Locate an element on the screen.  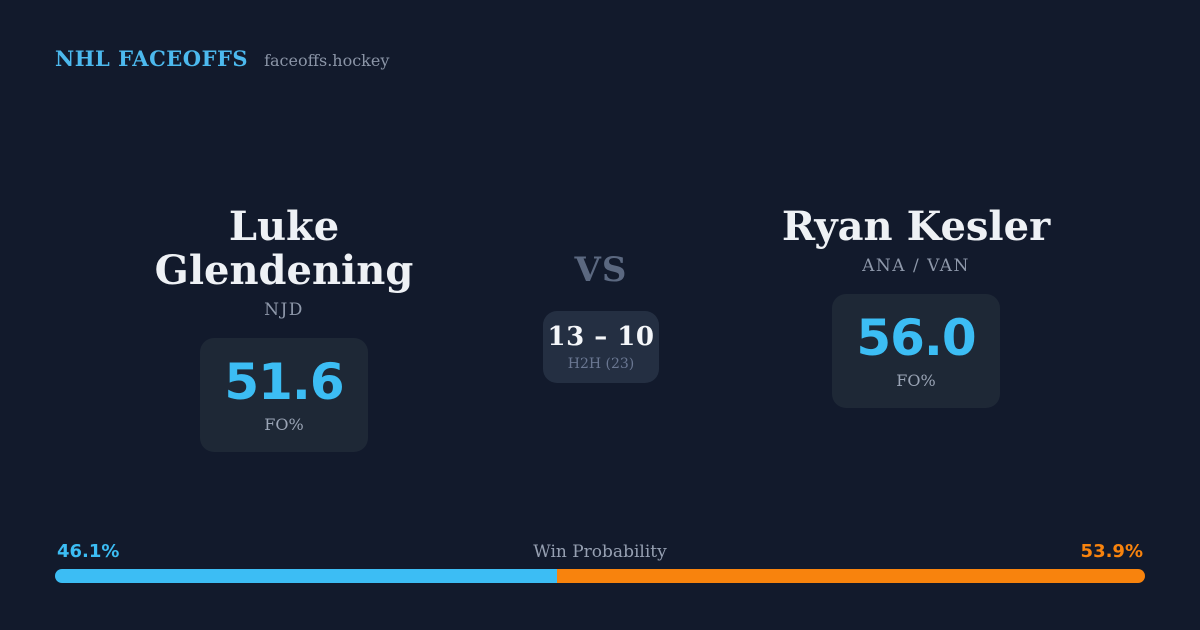
player-left-column: Luke Glendening NJD 51.6 FO% is located at coordinates (284, 328).